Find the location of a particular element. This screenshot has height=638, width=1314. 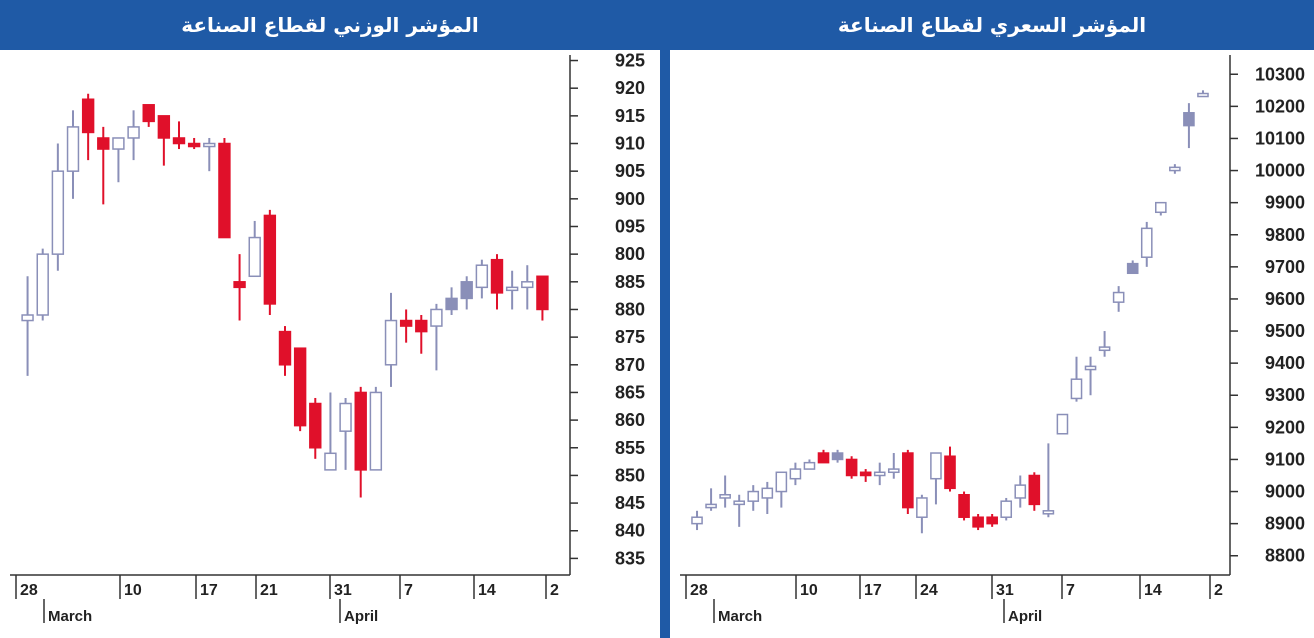

y-tick-label: 880 is located at coordinates (630, 309).